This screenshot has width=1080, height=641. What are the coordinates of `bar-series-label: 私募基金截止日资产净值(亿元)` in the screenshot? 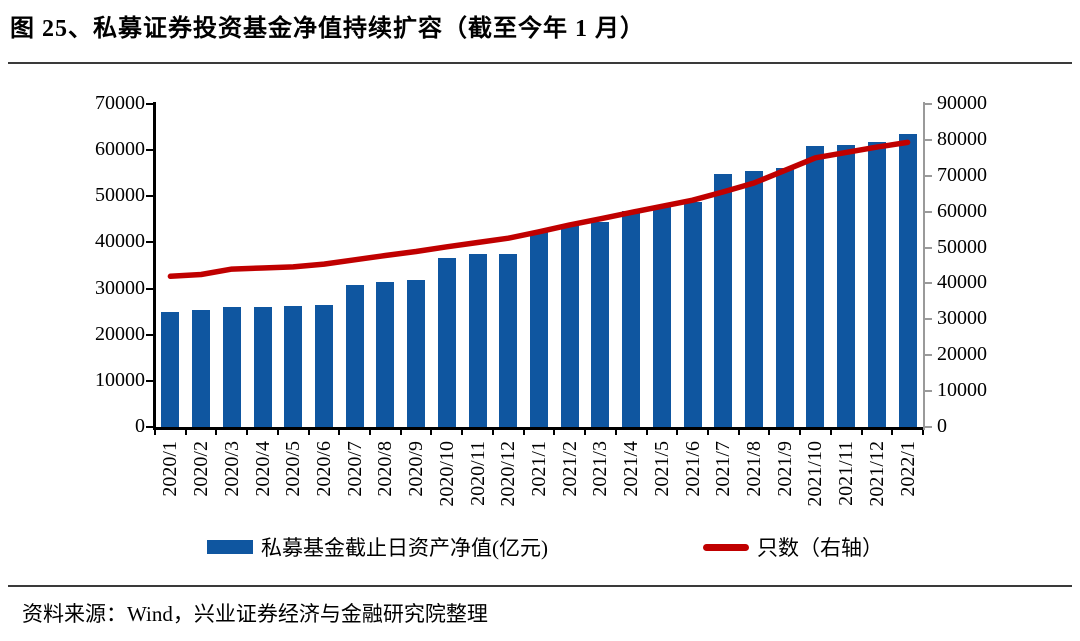 It's located at (404, 548).